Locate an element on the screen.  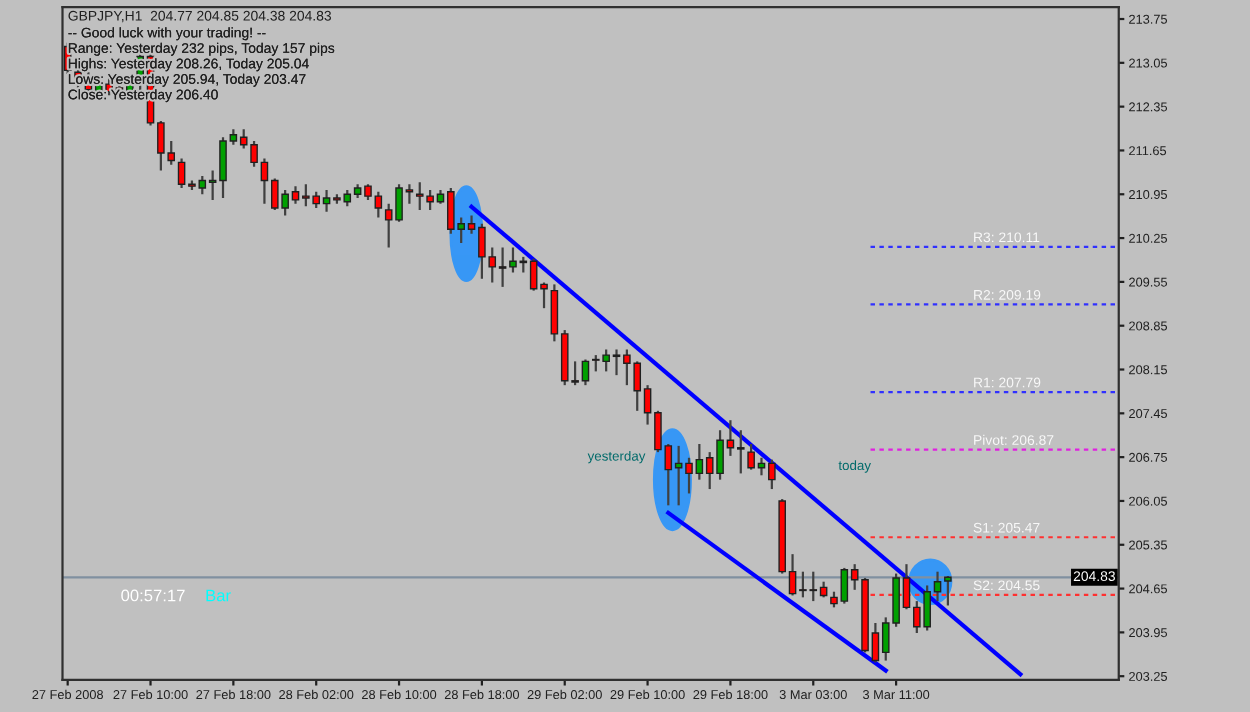
annotation: 00:57:17 is located at coordinates (153, 595).